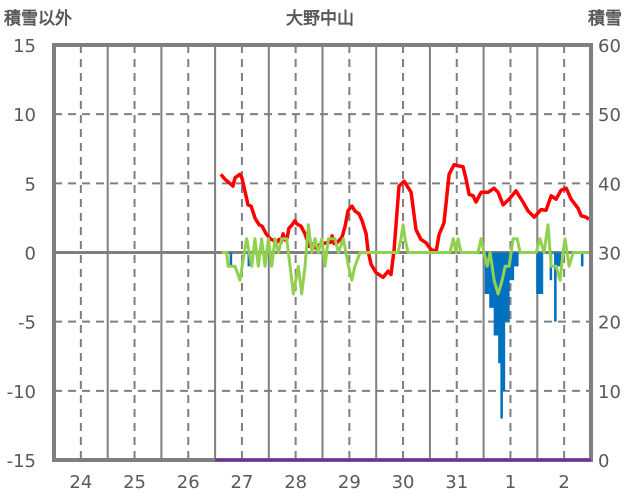  What do you see at coordinates (605, 18) in the screenshot?
I see `right-axis-title: 積雪` at bounding box center [605, 18].